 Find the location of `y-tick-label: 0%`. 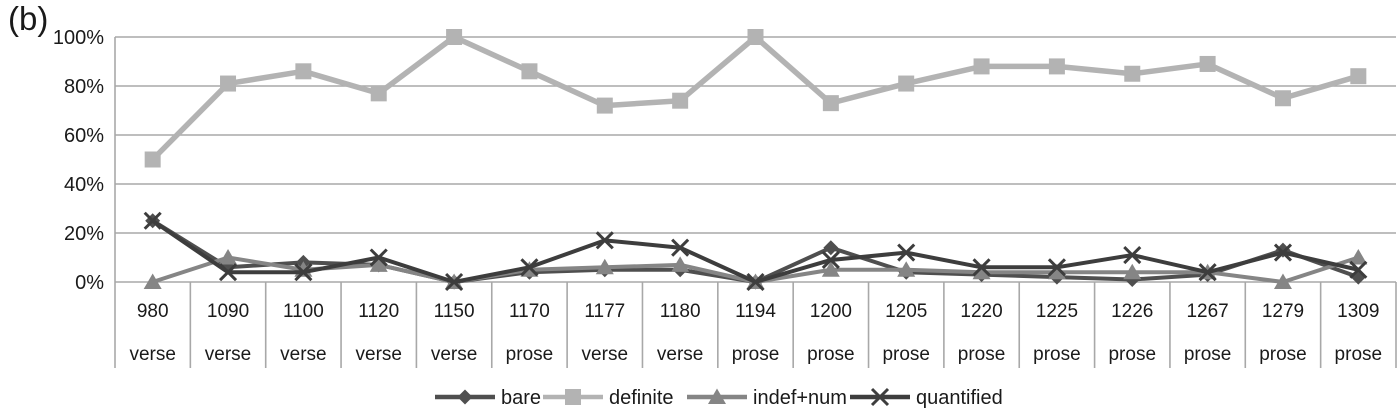

y-tick-label: 0% is located at coordinates (89, 283).